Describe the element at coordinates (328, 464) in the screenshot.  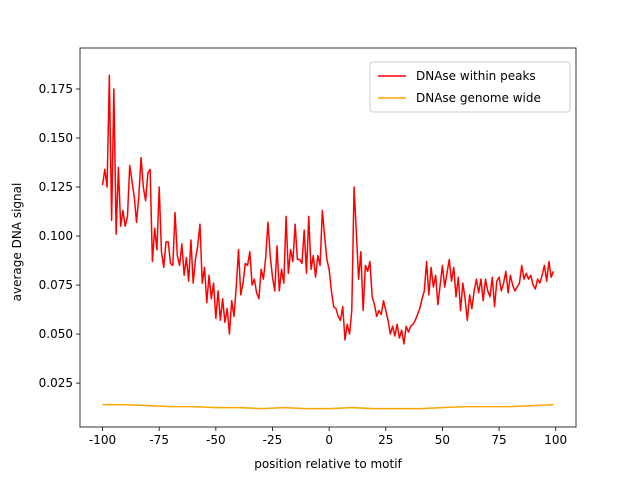
I see `x-axis-label: position relative to motif` at that location.